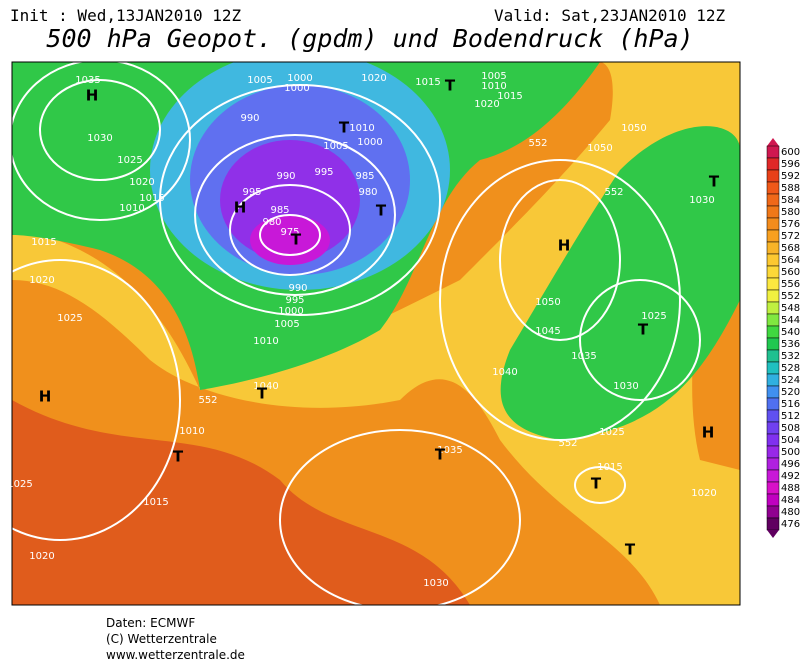 The height and width of the screenshot is (671, 812). What do you see at coordinates (790, 476) in the screenshot?
I see `colorbar-label: 492` at bounding box center [790, 476].